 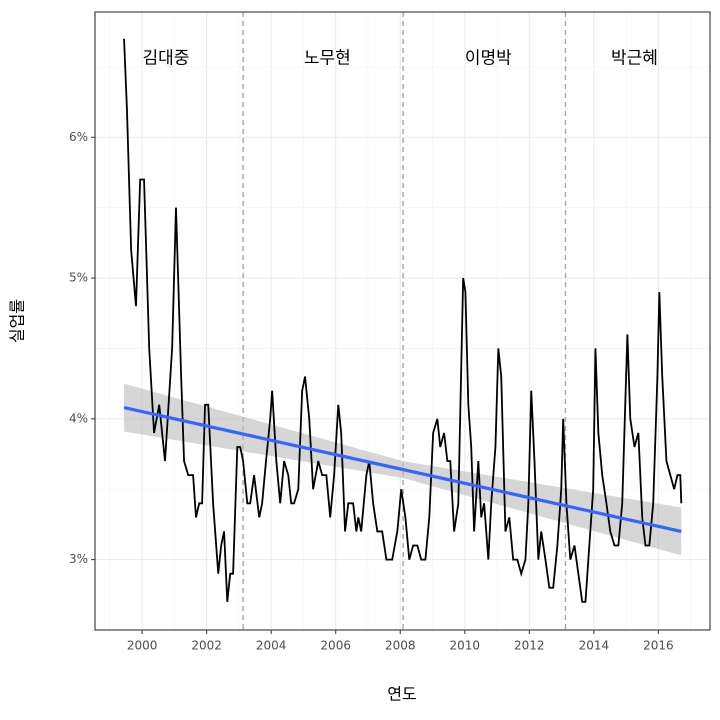 What do you see at coordinates (17, 321) in the screenshot?
I see `y-axis-title: 실업률` at bounding box center [17, 321].